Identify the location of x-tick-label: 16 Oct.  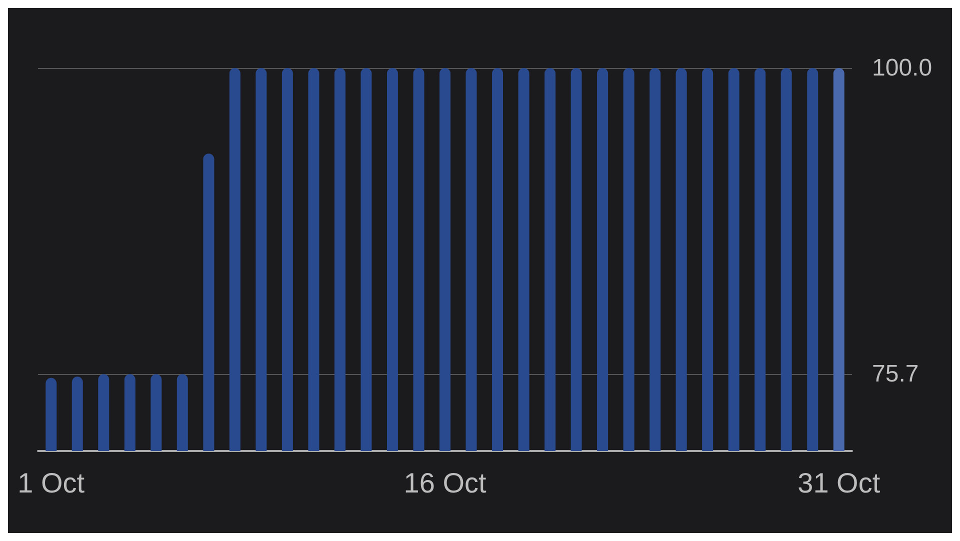
(445, 483).